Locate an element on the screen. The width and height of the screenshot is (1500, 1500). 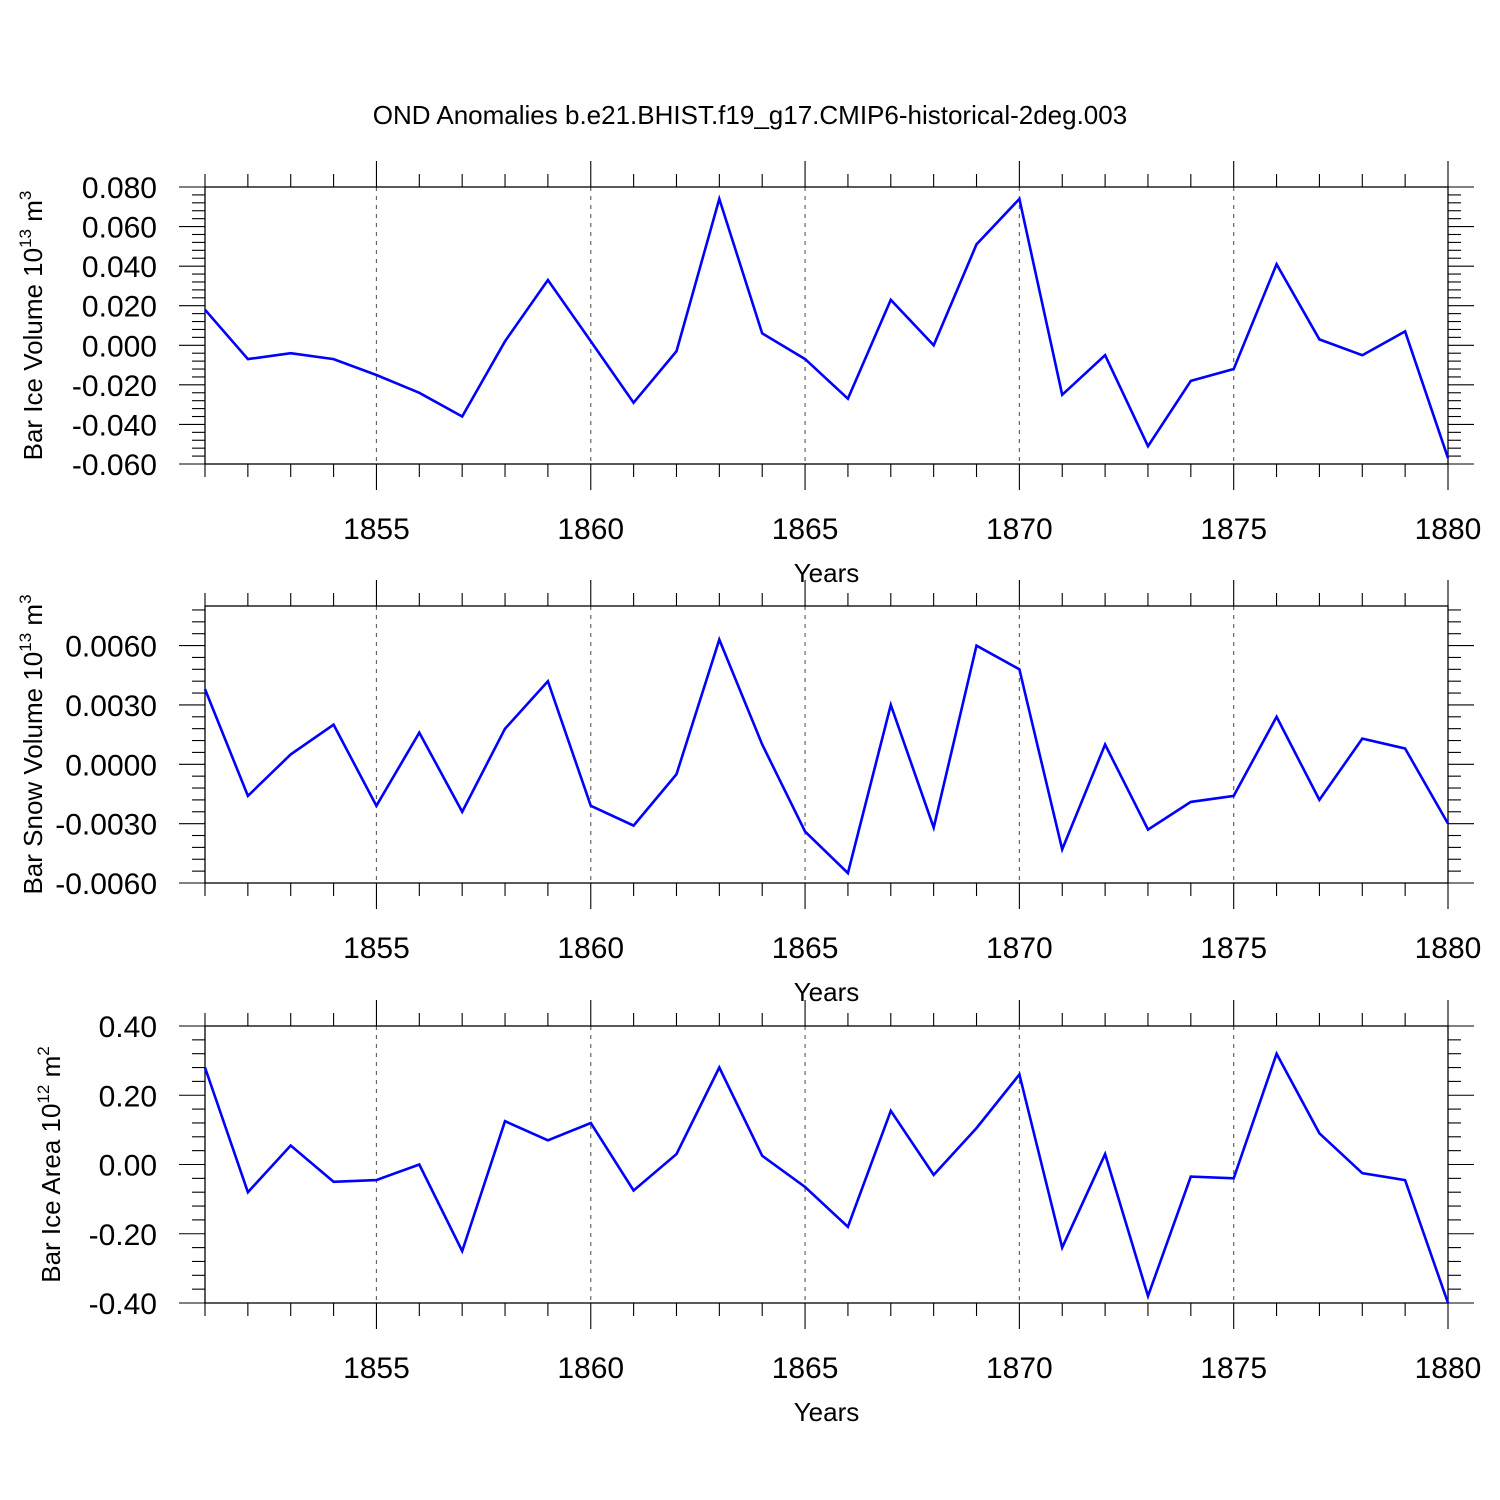
y-tick-label: -0.0060 is located at coordinates (106, 884).